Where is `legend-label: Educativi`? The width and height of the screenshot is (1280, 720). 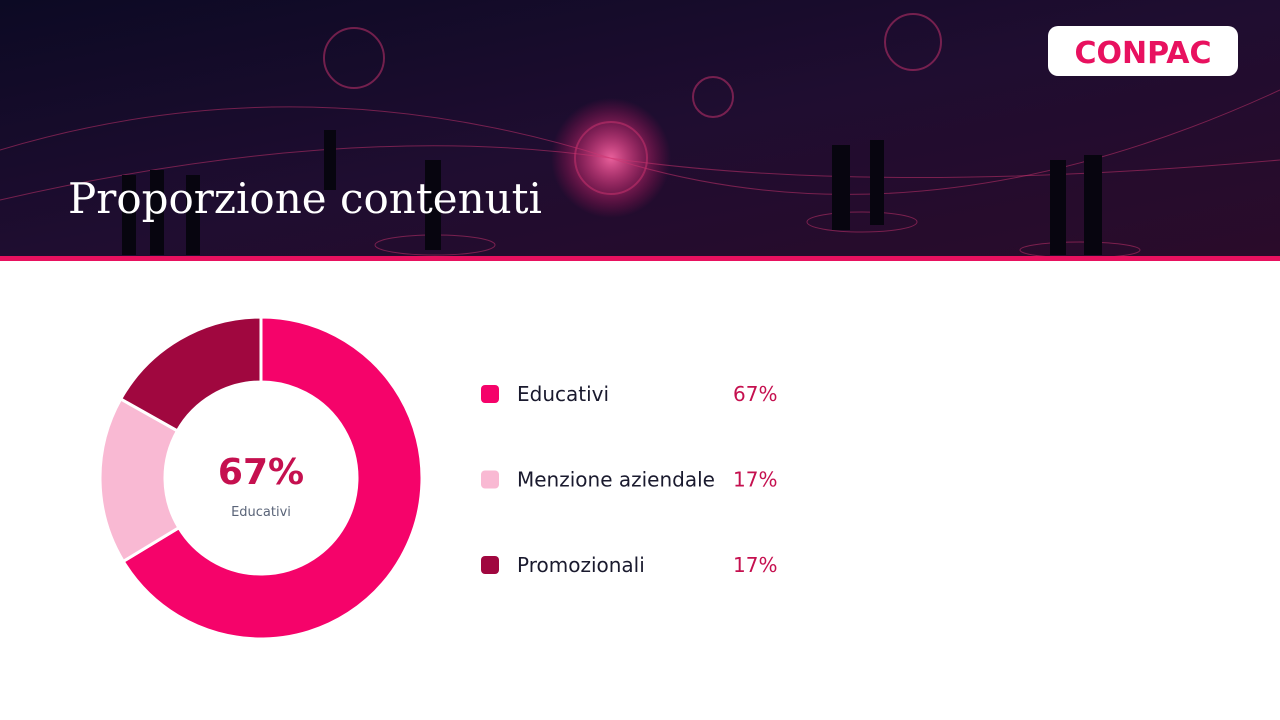 legend-label: Educativi is located at coordinates (563, 394).